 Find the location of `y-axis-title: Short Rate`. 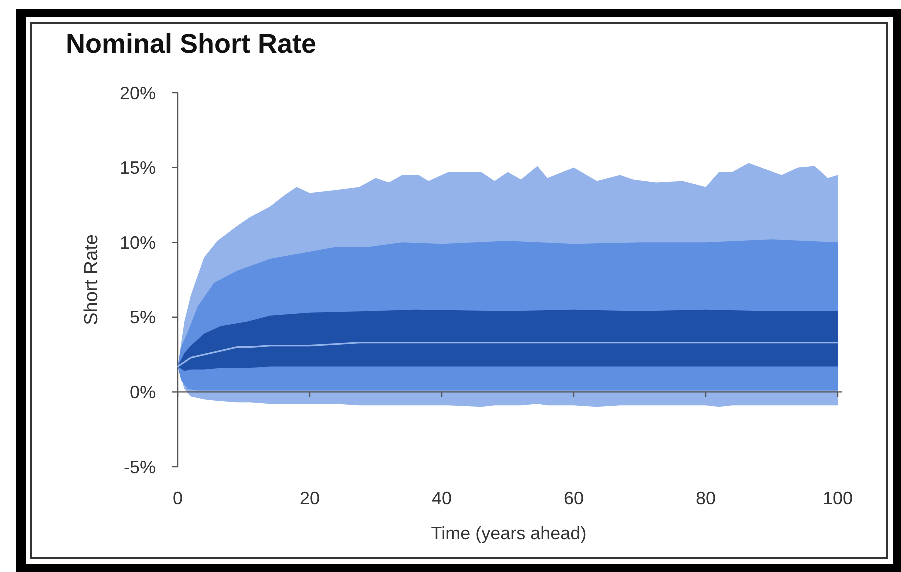

y-axis-title: Short Rate is located at coordinates (92, 280).